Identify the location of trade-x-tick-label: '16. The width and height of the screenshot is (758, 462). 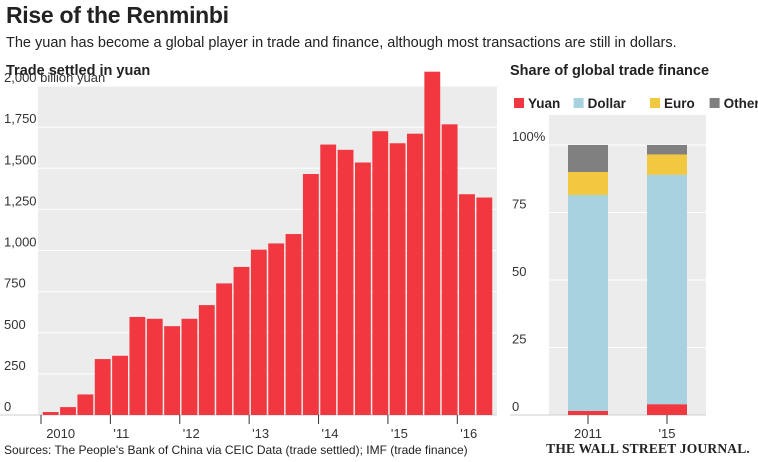
(468, 433).